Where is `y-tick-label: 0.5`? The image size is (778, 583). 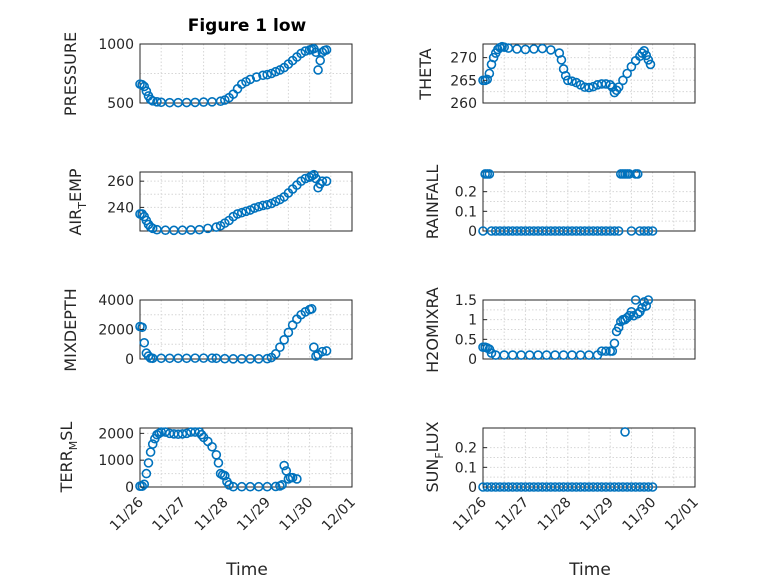
y-tick-label: 0.5 is located at coordinates (466, 340).